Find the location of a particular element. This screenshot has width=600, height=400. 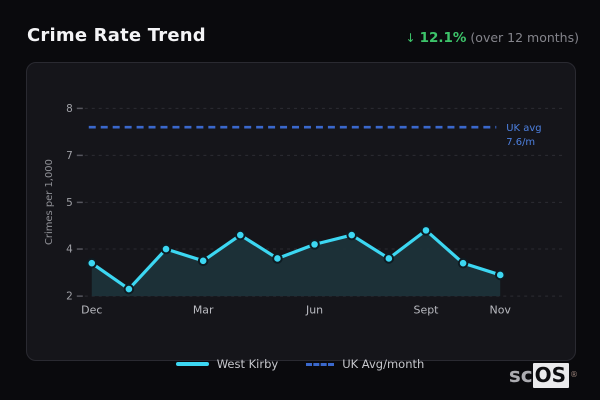

logo-prefix: sc is located at coordinates (520, 375).